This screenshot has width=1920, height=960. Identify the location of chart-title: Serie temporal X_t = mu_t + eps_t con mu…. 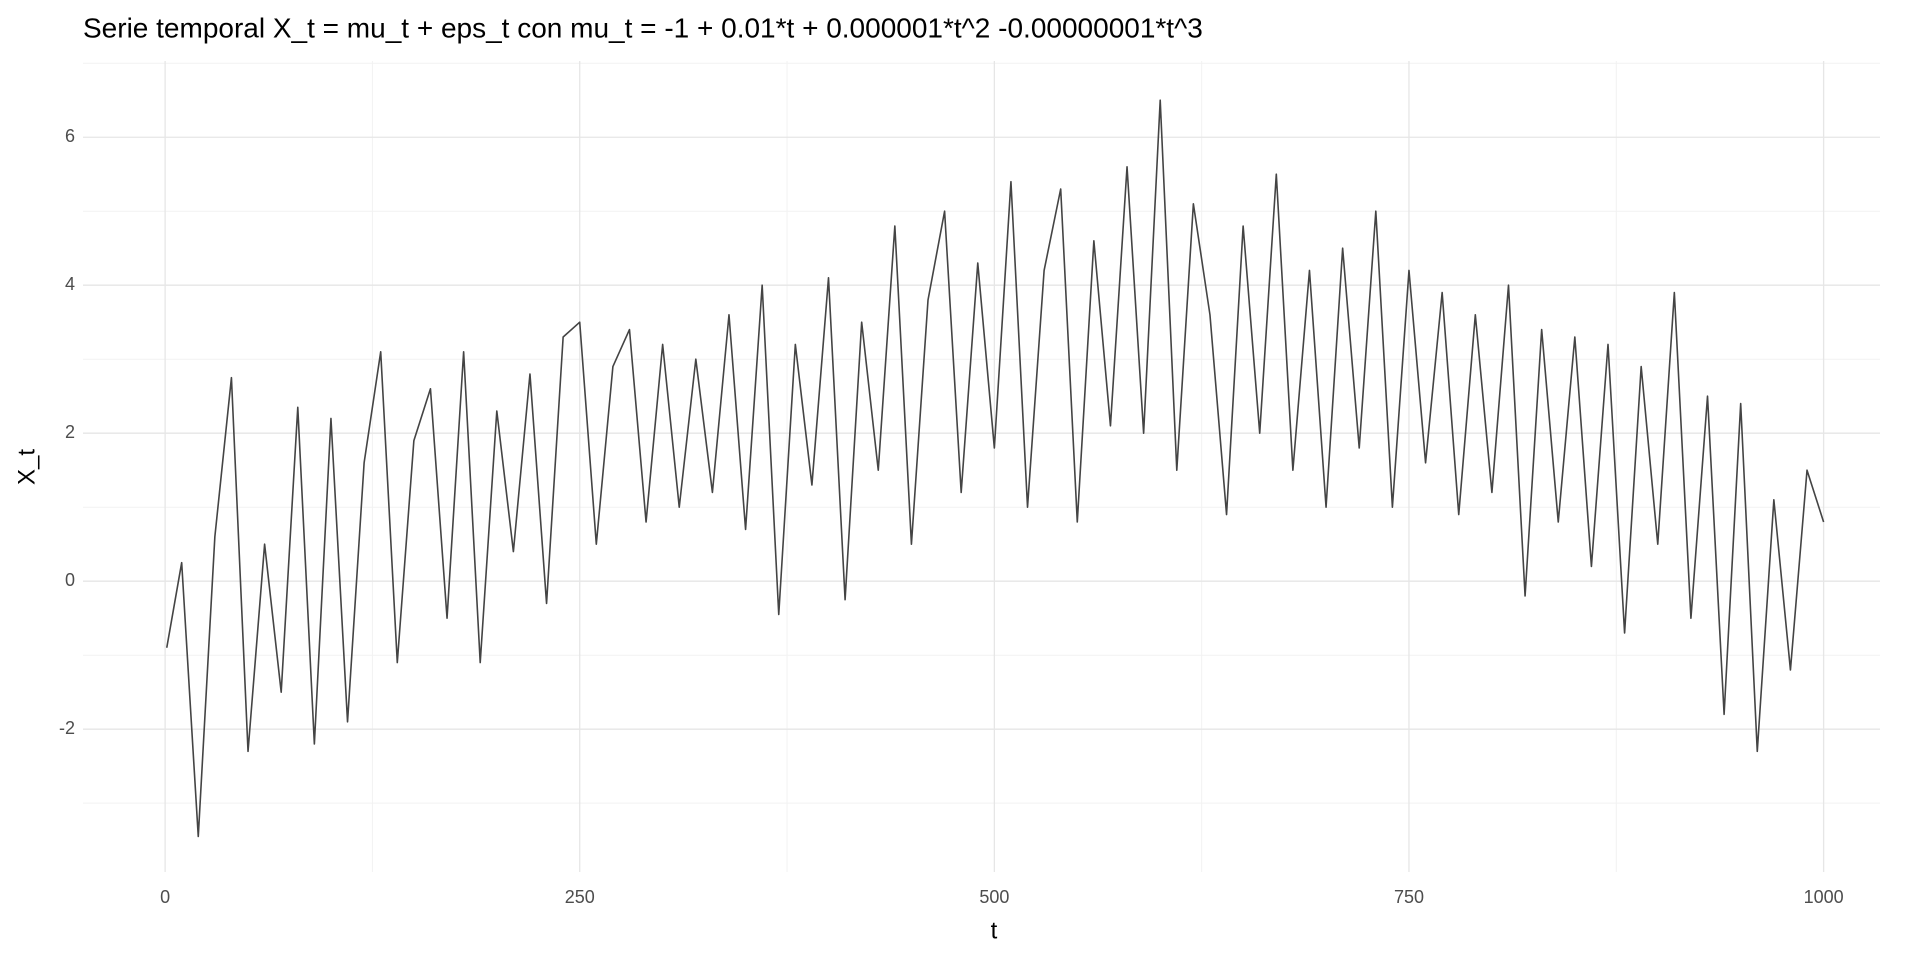
(643, 27).